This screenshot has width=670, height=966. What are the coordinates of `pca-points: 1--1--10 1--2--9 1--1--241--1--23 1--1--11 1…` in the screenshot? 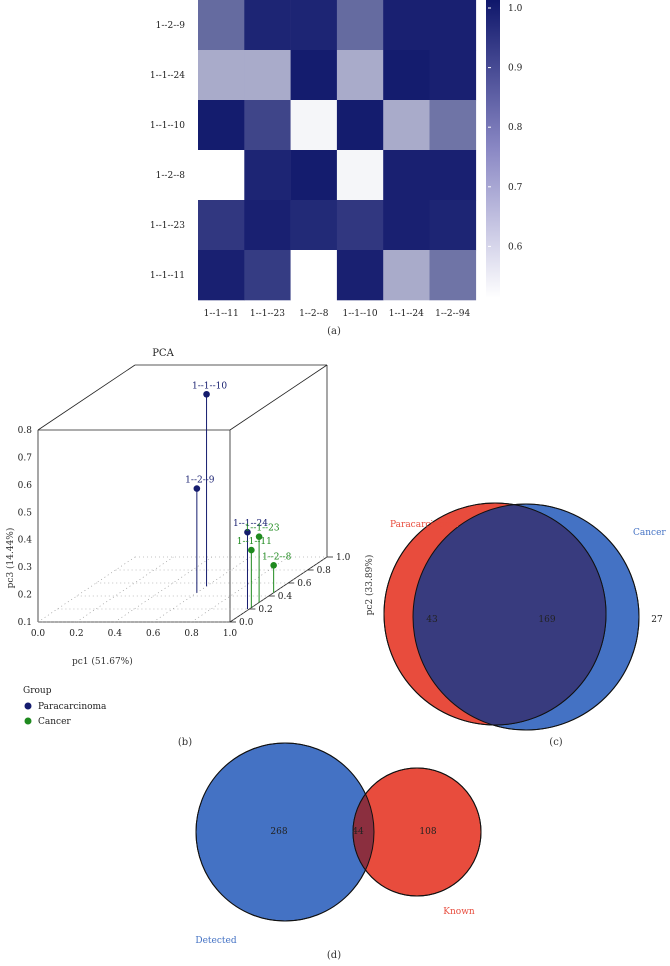 It's located at (238, 495).